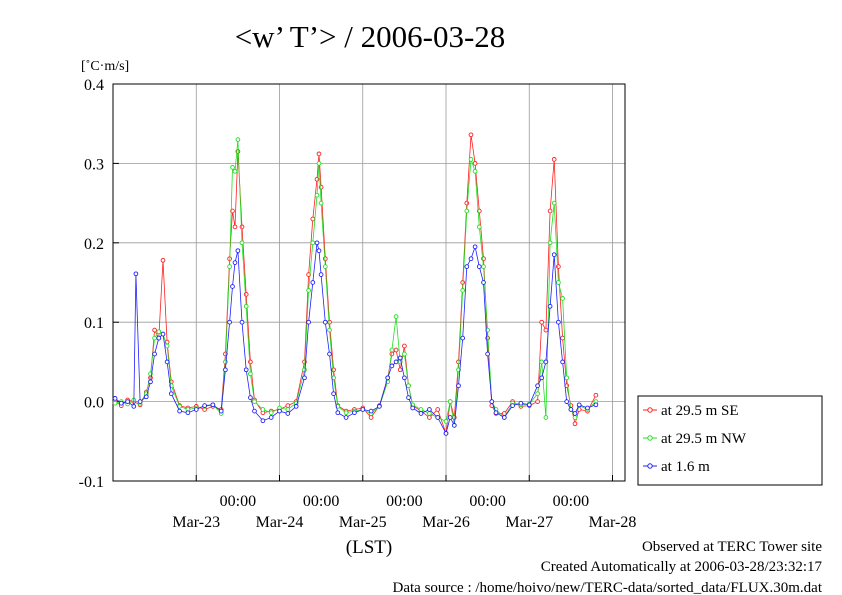  I want to click on x-tick-time-label-2: 00:00, so click(404, 501).